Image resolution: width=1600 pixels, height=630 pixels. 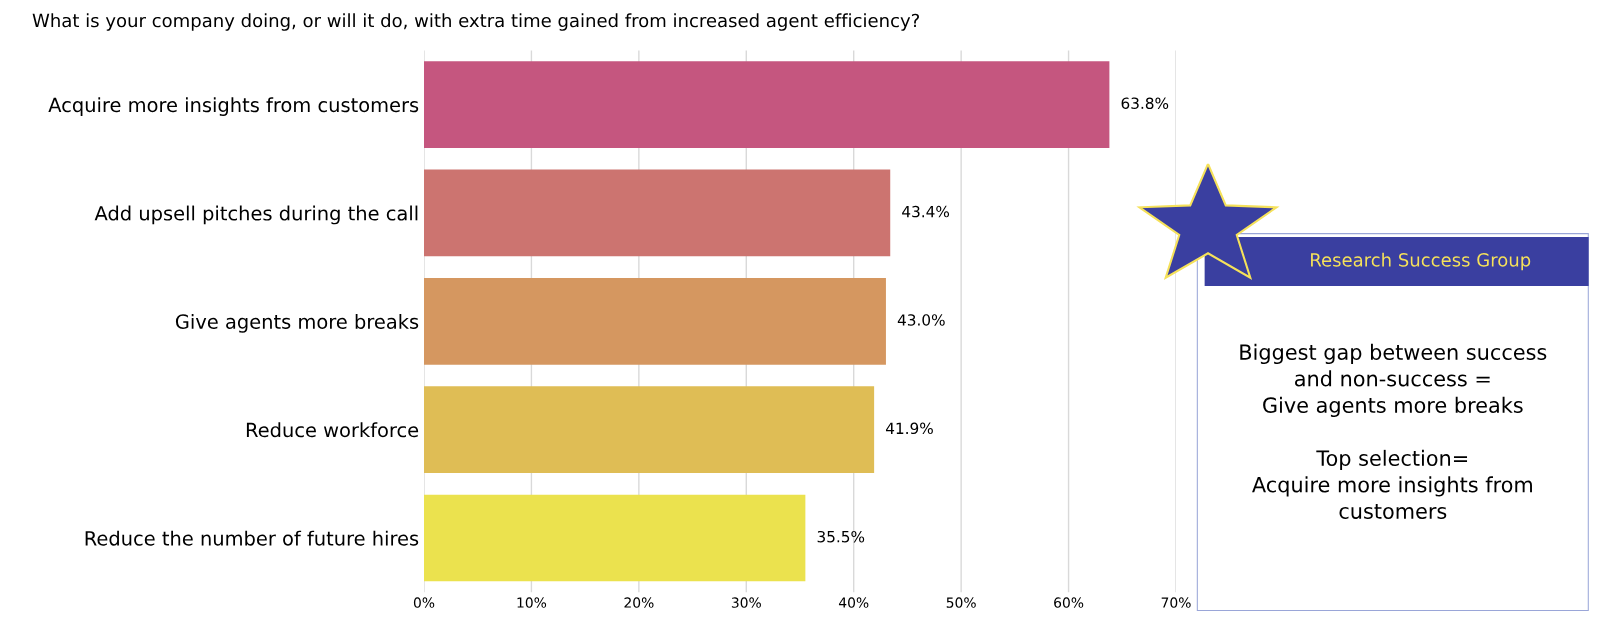 What do you see at coordinates (1145, 103) in the screenshot?
I see `data-label: 63.8%` at bounding box center [1145, 103].